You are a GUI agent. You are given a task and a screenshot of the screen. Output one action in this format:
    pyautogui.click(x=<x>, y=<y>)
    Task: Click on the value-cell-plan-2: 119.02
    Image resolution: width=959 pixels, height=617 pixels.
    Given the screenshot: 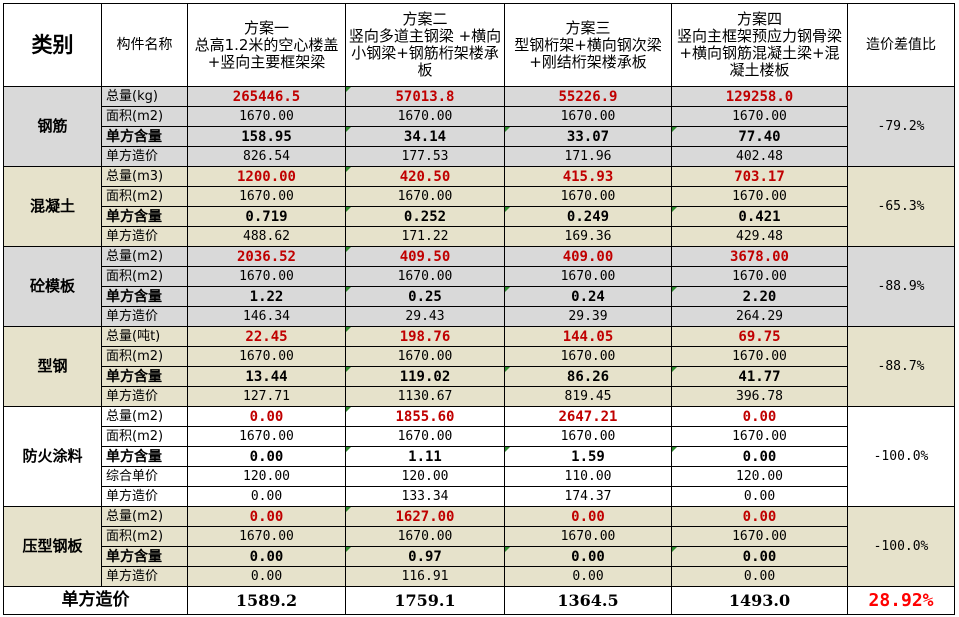 What is the action you would take?
    pyautogui.click(x=425, y=376)
    